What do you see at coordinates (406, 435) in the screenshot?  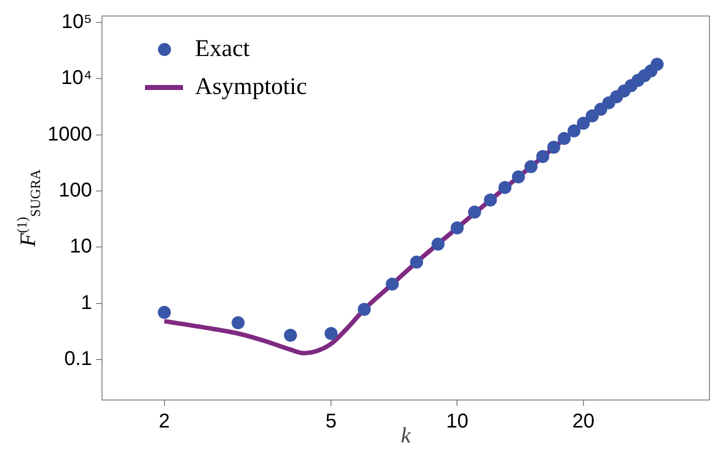 I see `x-axis-title: k` at bounding box center [406, 435].